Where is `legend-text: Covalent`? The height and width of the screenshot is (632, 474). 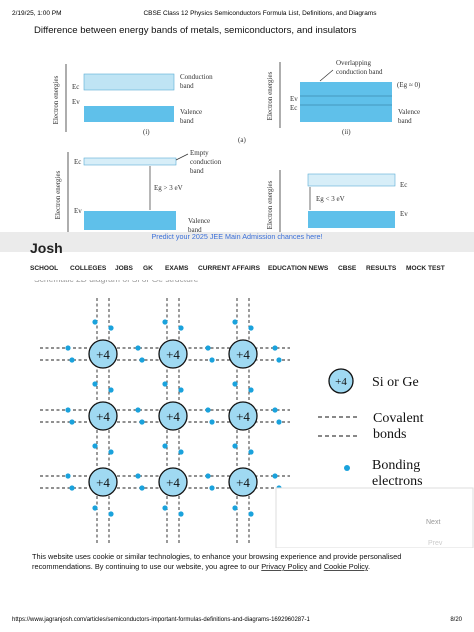 legend-text: Covalent is located at coordinates (398, 418).